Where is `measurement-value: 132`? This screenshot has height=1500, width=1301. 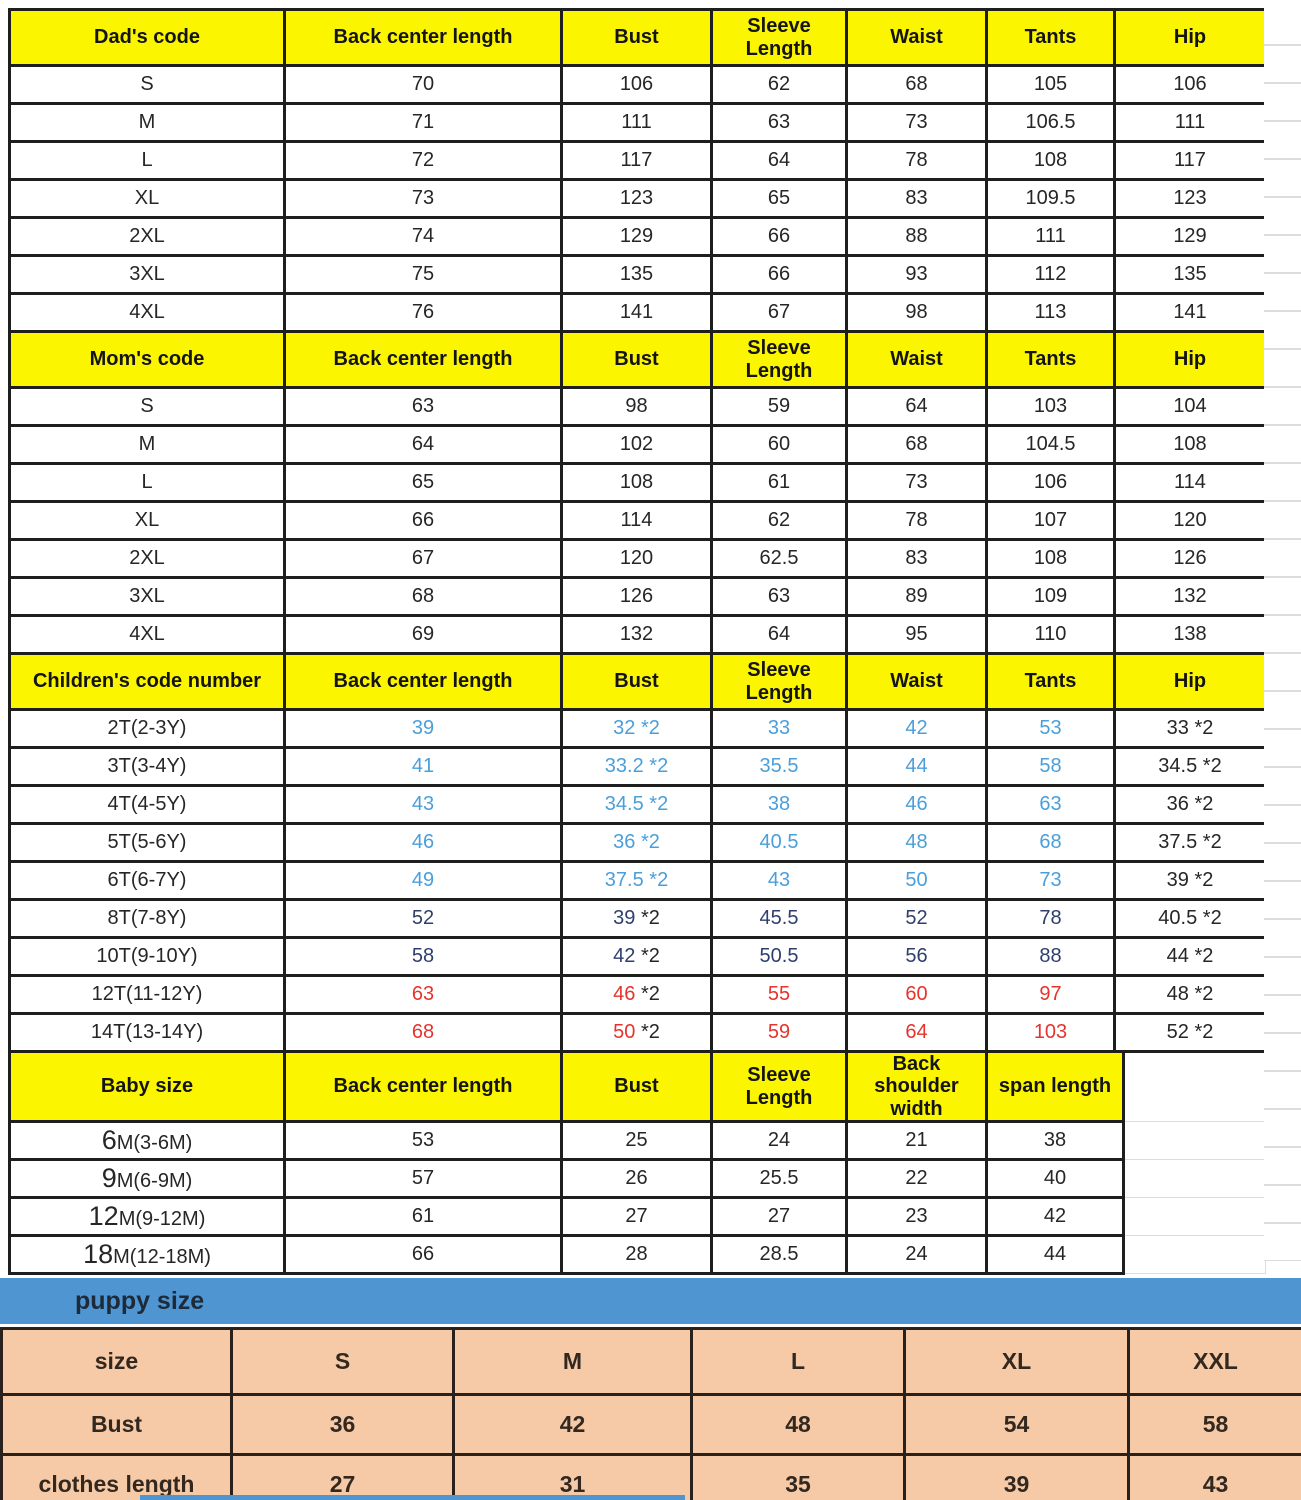 measurement-value: 132 is located at coordinates (1190, 596).